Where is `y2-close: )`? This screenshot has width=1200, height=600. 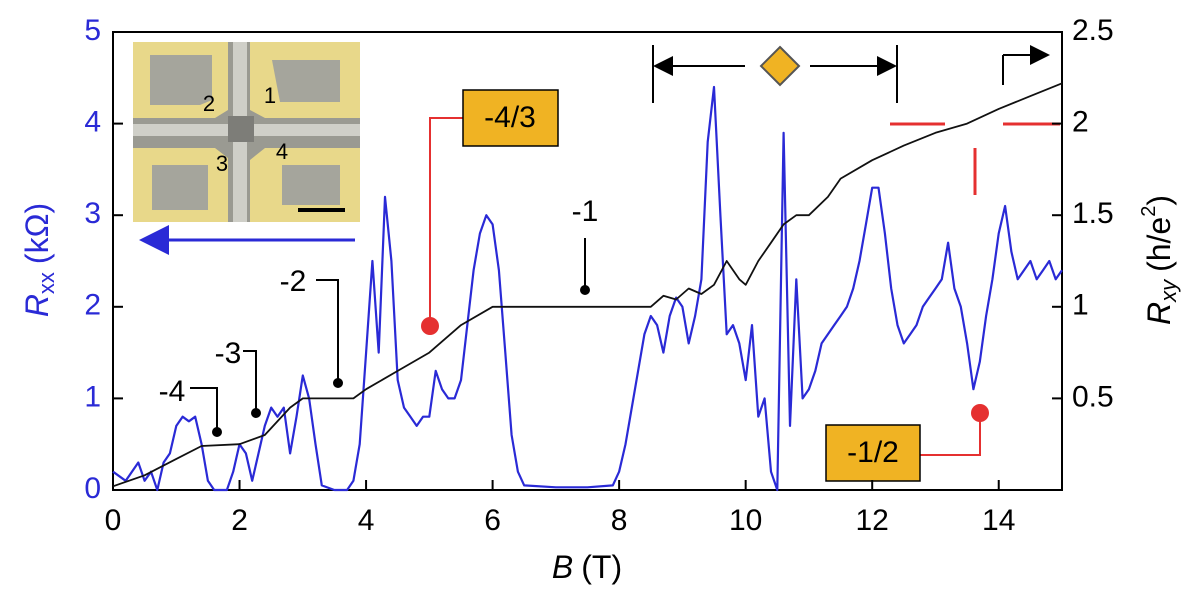 y2-close: ) is located at coordinates (1159, 200).